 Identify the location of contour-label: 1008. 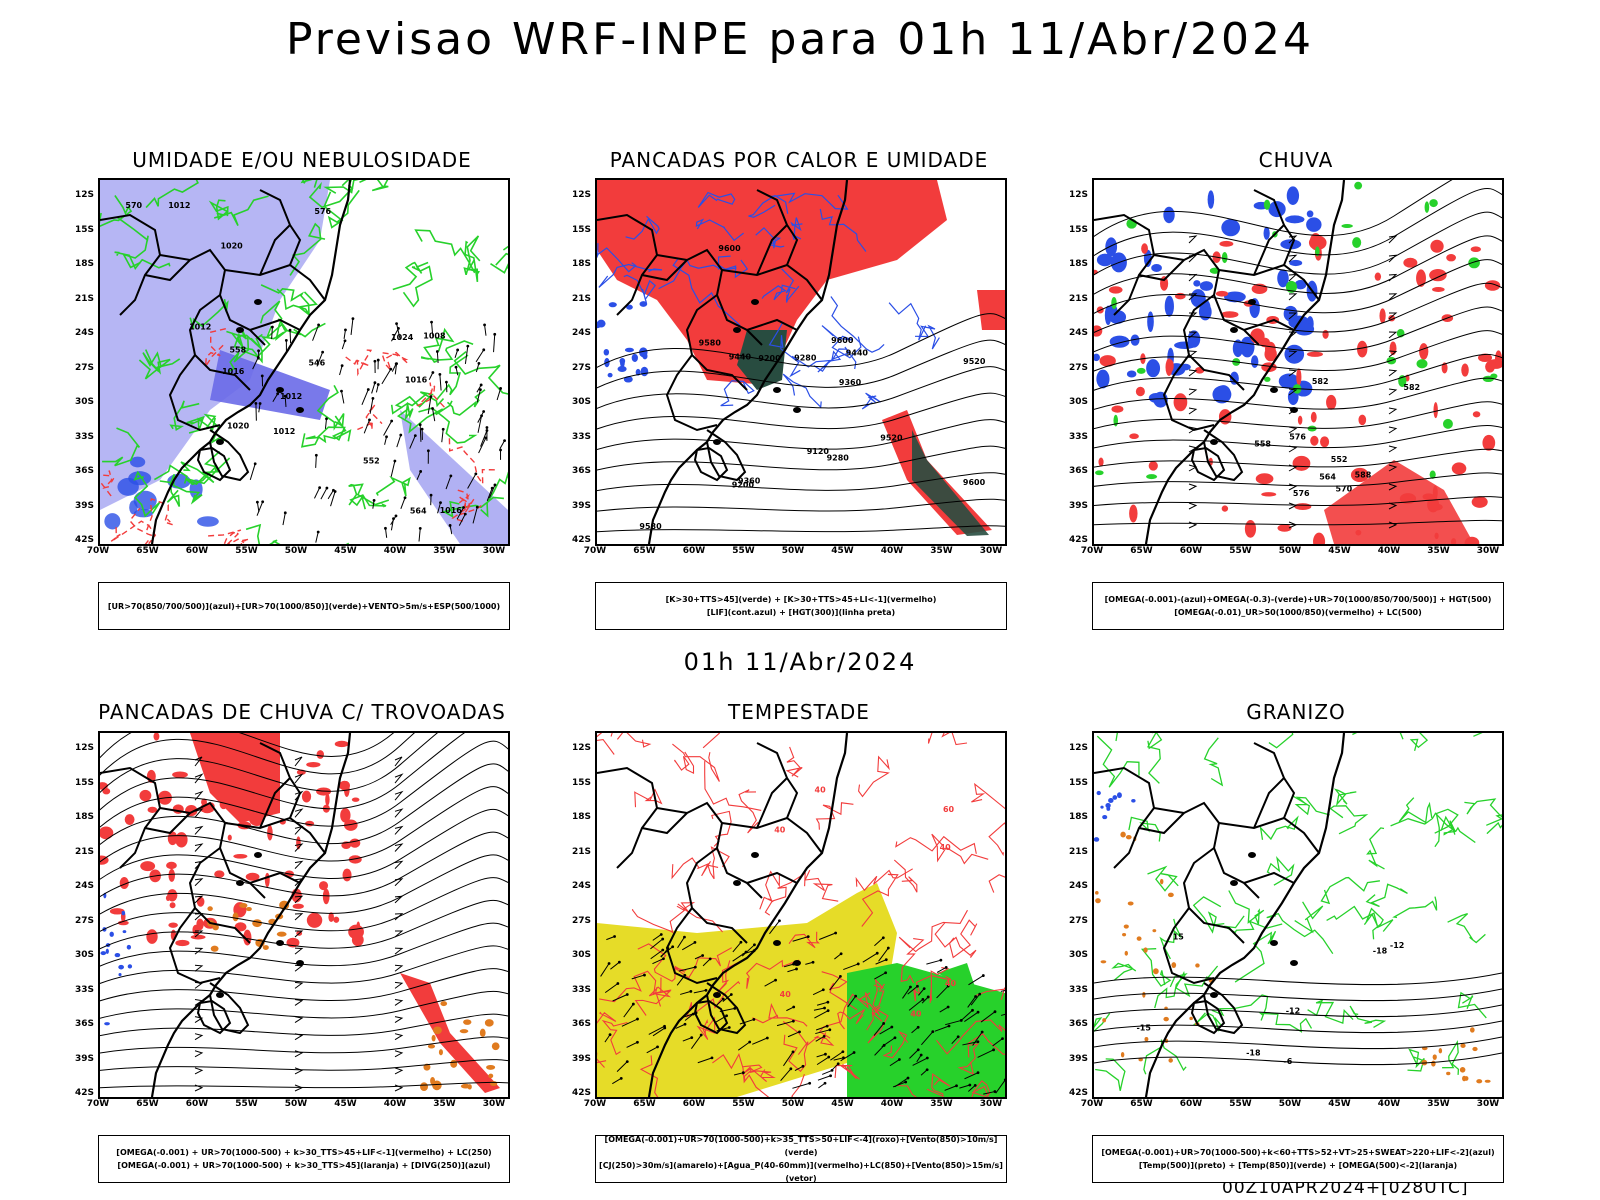
(434, 336).